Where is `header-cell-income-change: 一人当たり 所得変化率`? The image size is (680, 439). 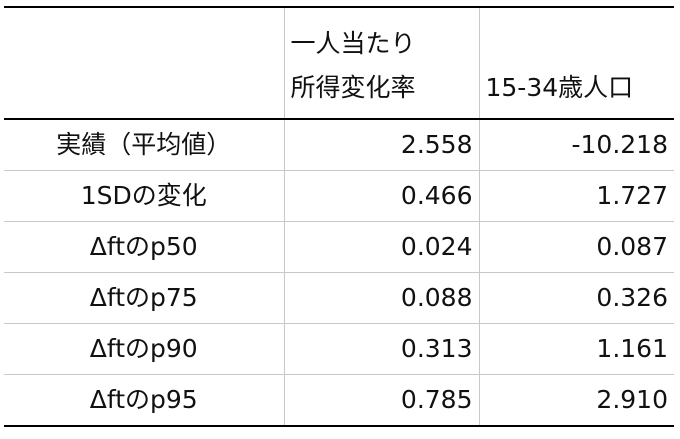
header-cell-income-change: 一人当たり 所得変化率 is located at coordinates (381, 63).